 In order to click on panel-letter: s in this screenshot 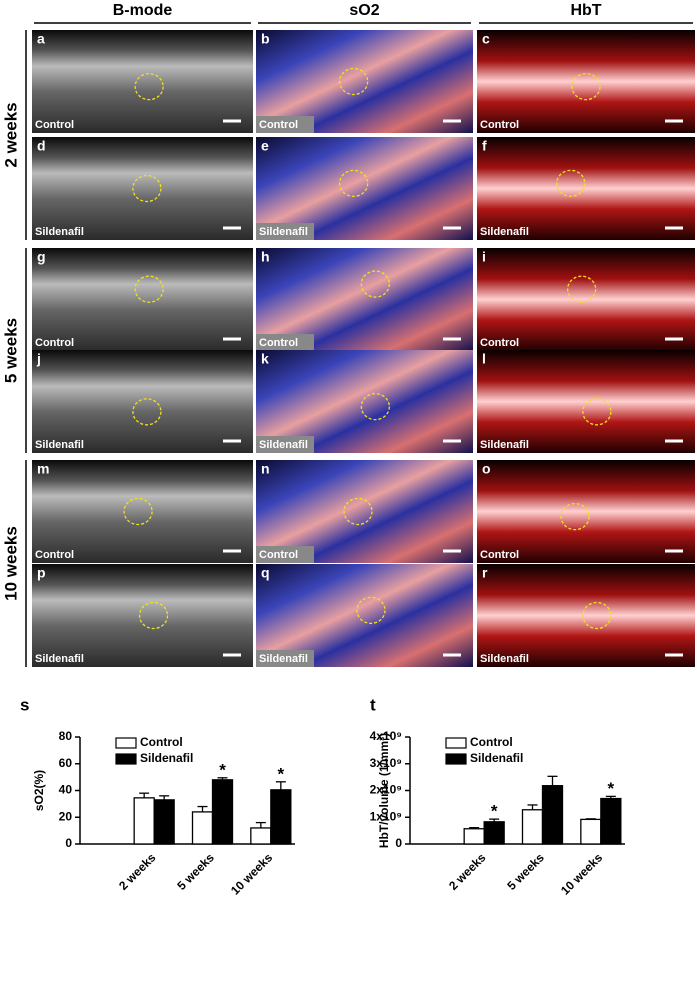, I will do `click(24, 704)`.